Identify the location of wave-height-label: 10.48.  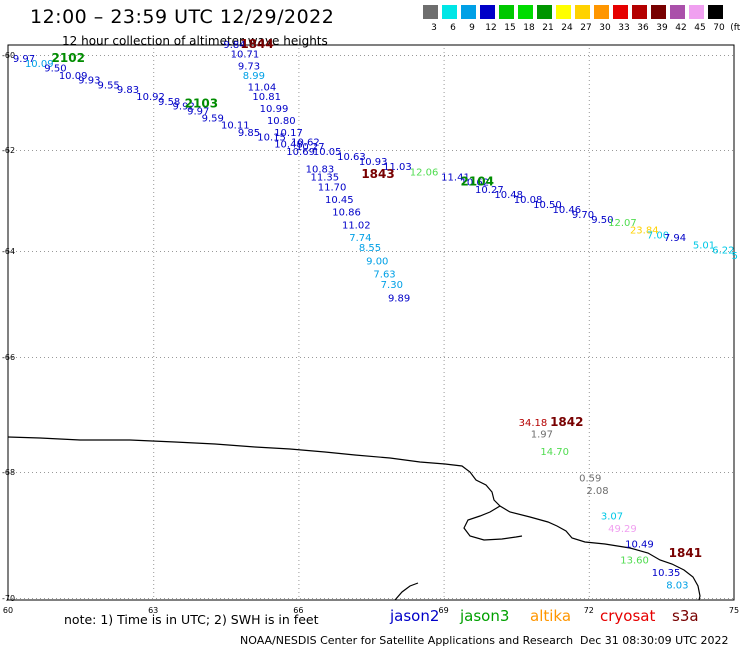
(288, 145).